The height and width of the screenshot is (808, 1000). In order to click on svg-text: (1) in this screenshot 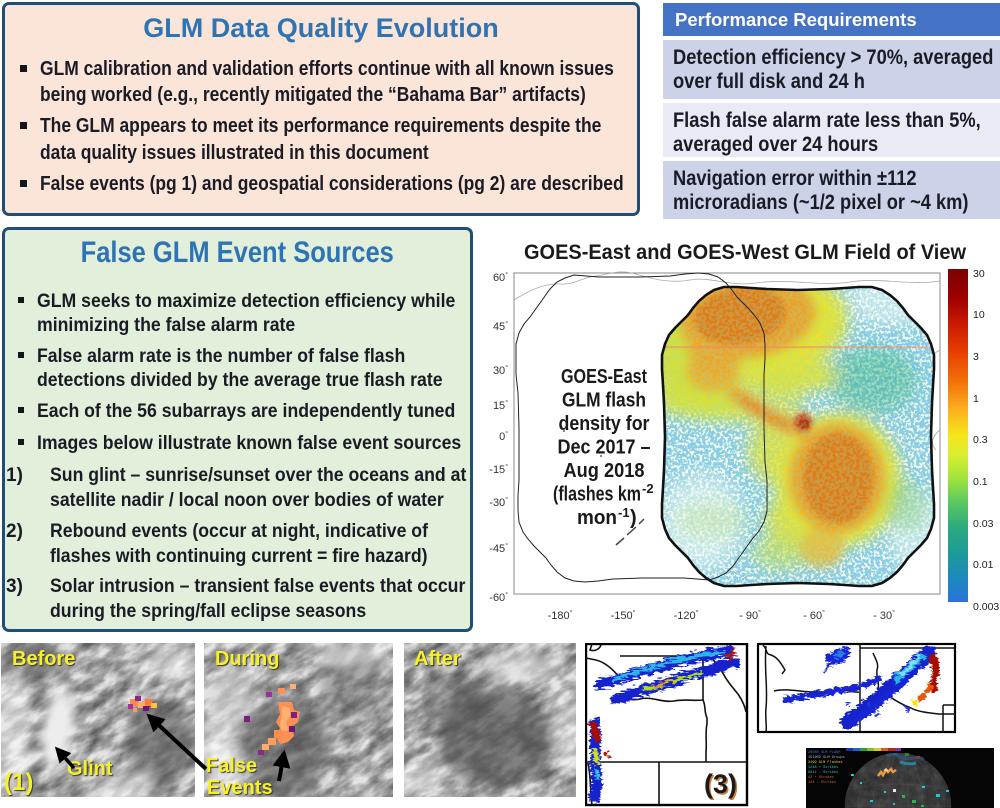, I will do `click(18, 782)`.